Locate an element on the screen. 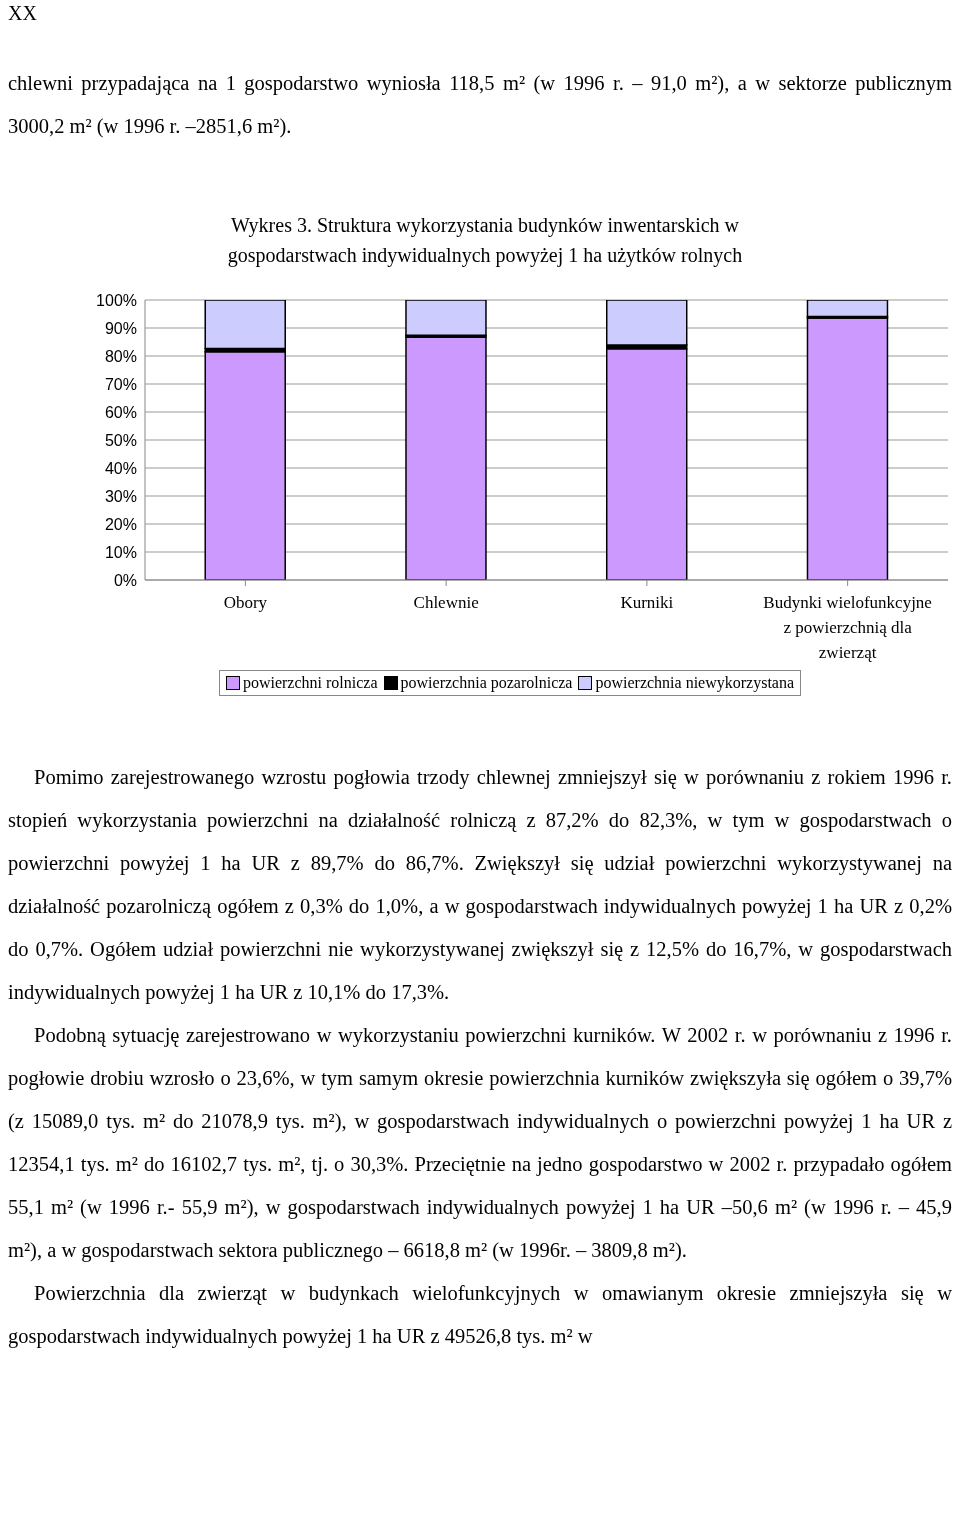 This screenshot has width=960, height=1528. text: Powierzchnia dla zwierząt w budynkach wielofunkcyjnych w omawianym okresie zmniejszyła się w gospodarstwach indywidualnych powyżej 1 ha UR z 49526,8 tys. m² w is located at coordinates (480, 1315).